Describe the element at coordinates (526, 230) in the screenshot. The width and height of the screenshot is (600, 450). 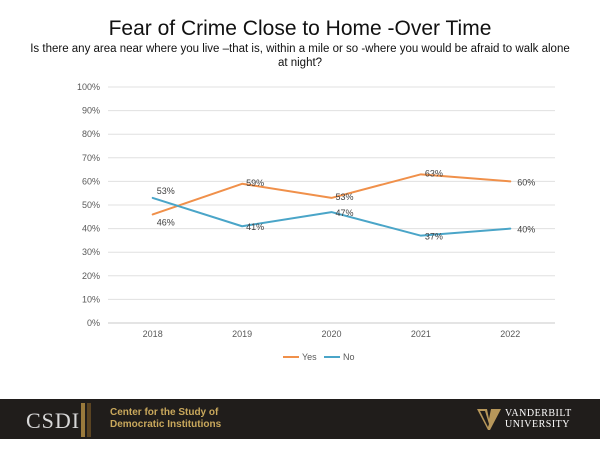
I see `data-label: 40%` at that location.